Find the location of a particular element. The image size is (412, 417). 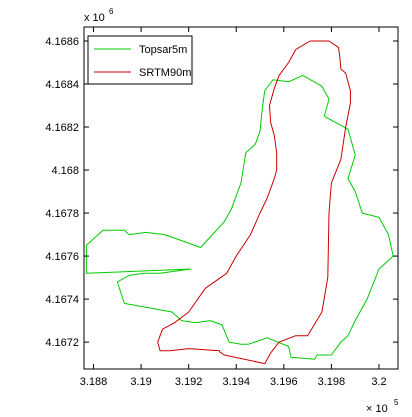

x-tick-label: 3.2 is located at coordinates (378, 382).